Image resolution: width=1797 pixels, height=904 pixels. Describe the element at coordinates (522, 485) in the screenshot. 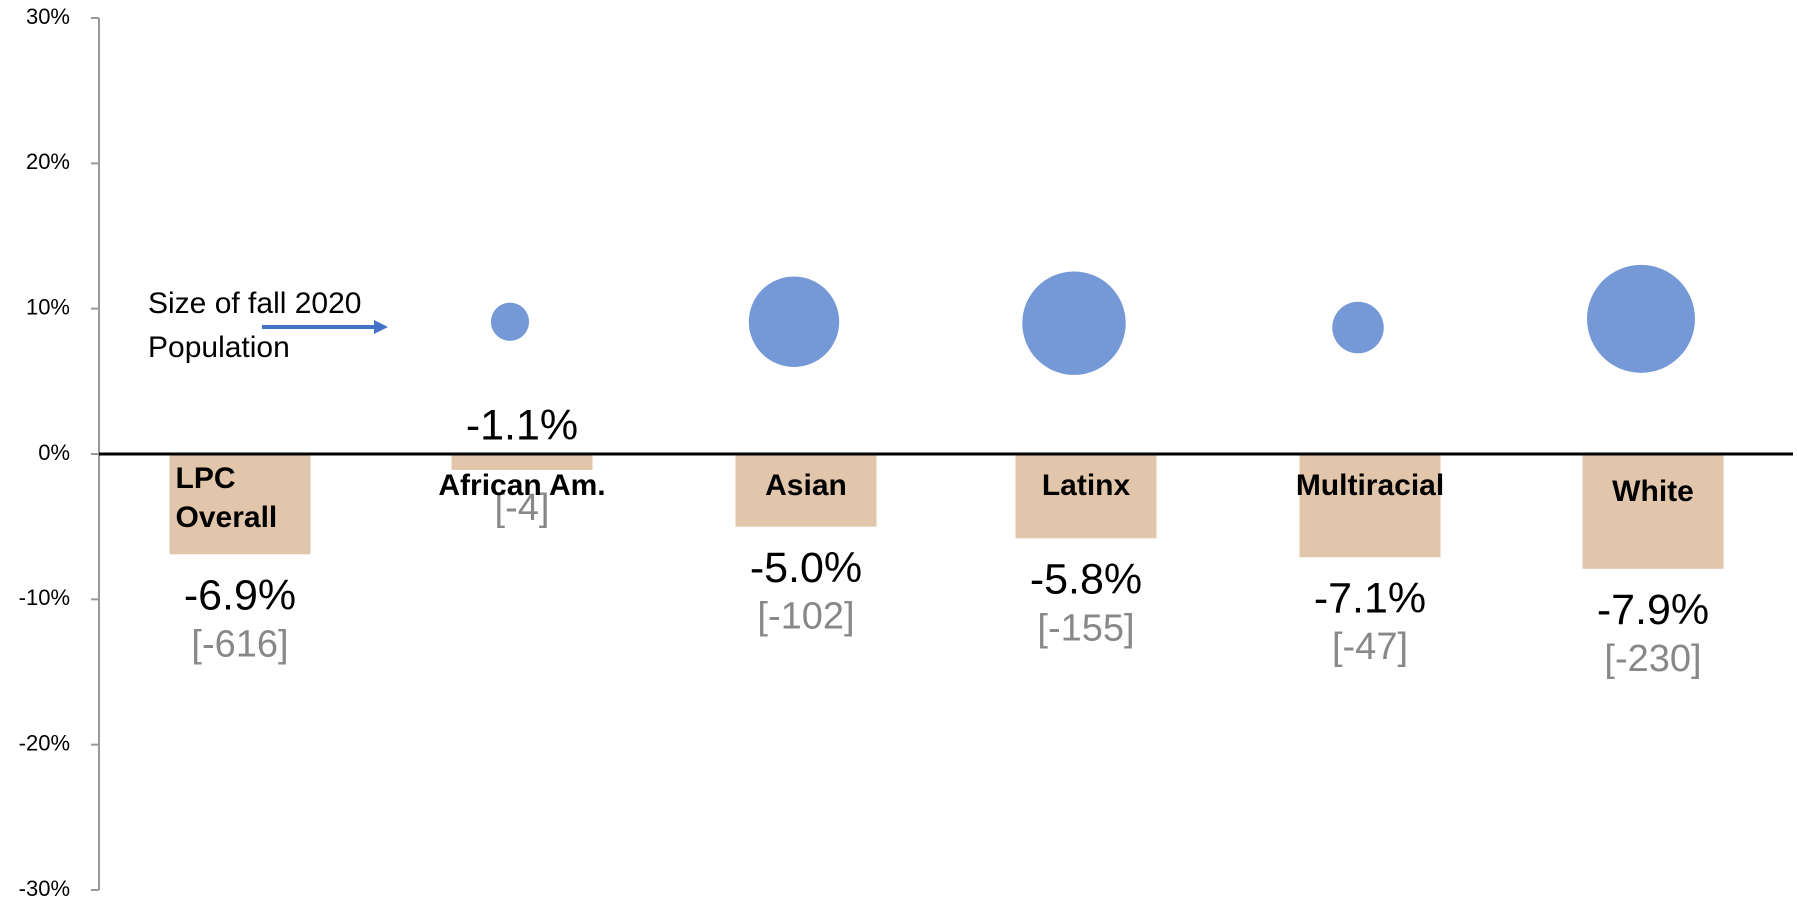

I see `category-label: African Am.` at that location.